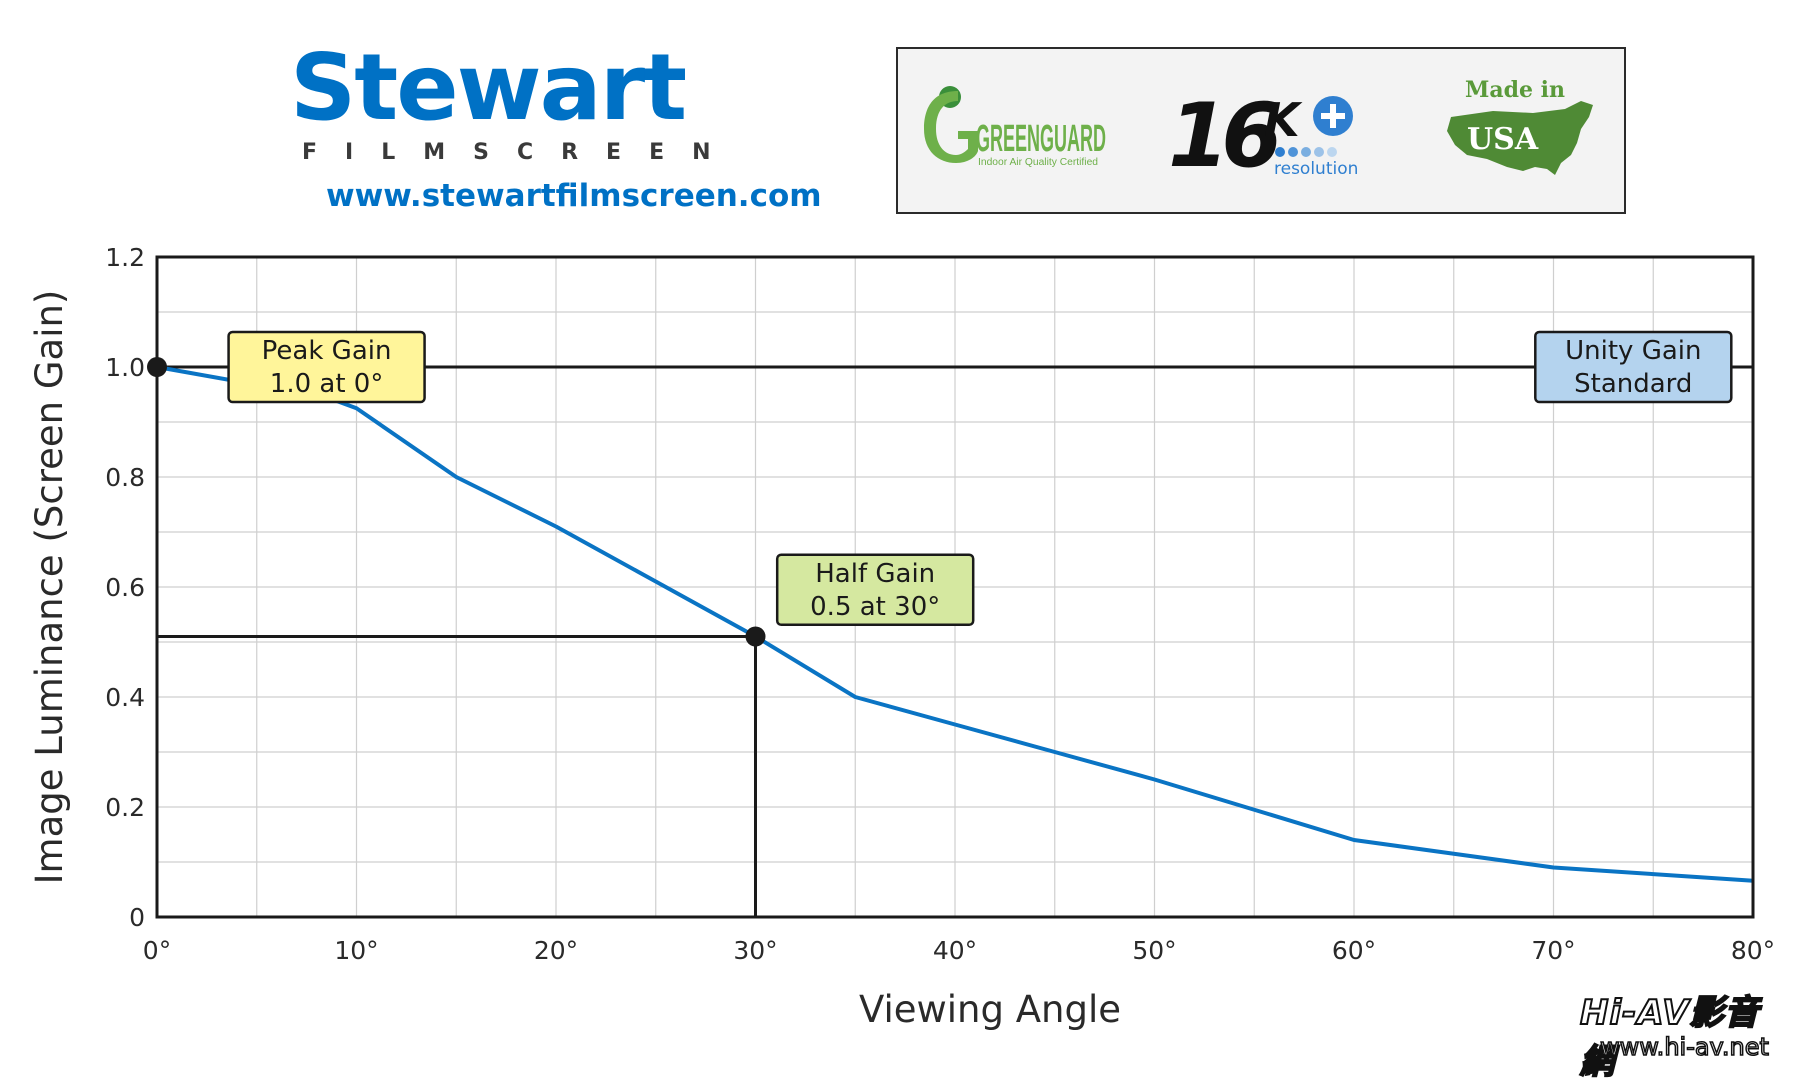  I want to click on x-tick-label: 70°, so click(1553, 950).